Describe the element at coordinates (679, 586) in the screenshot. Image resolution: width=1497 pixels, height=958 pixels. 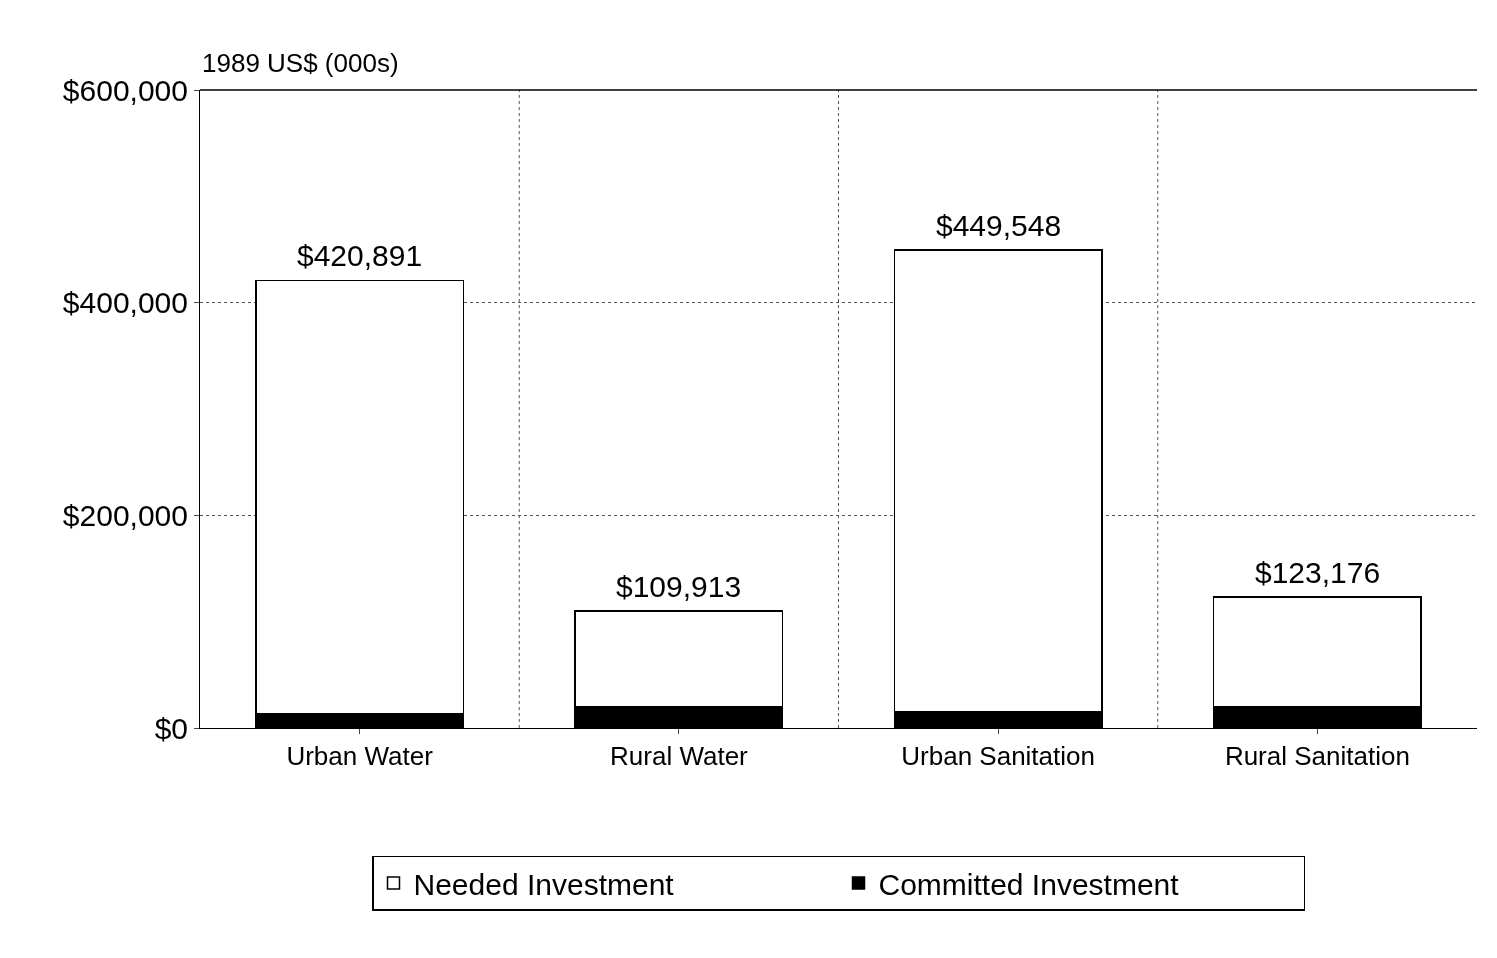
I see `total-label: $109,913` at that location.